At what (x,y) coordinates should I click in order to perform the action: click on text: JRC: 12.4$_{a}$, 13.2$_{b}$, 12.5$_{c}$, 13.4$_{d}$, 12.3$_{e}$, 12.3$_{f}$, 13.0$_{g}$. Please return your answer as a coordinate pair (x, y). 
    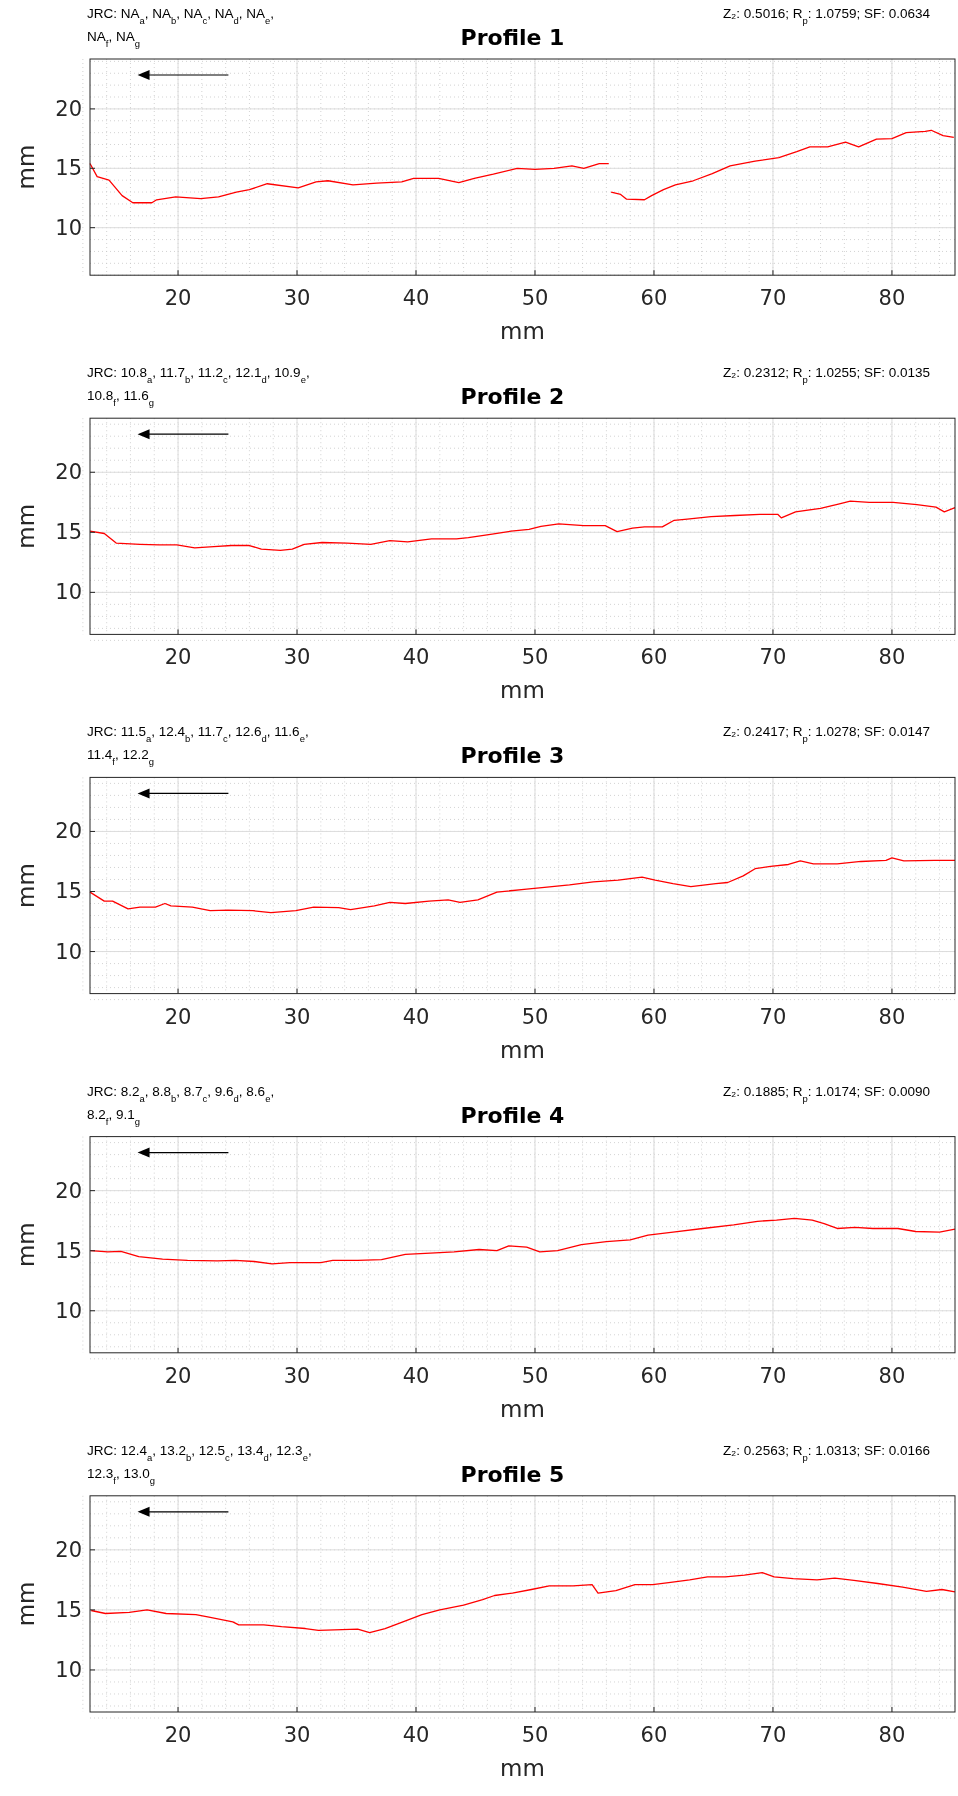
    Looking at the image, I should click on (199, 1464).